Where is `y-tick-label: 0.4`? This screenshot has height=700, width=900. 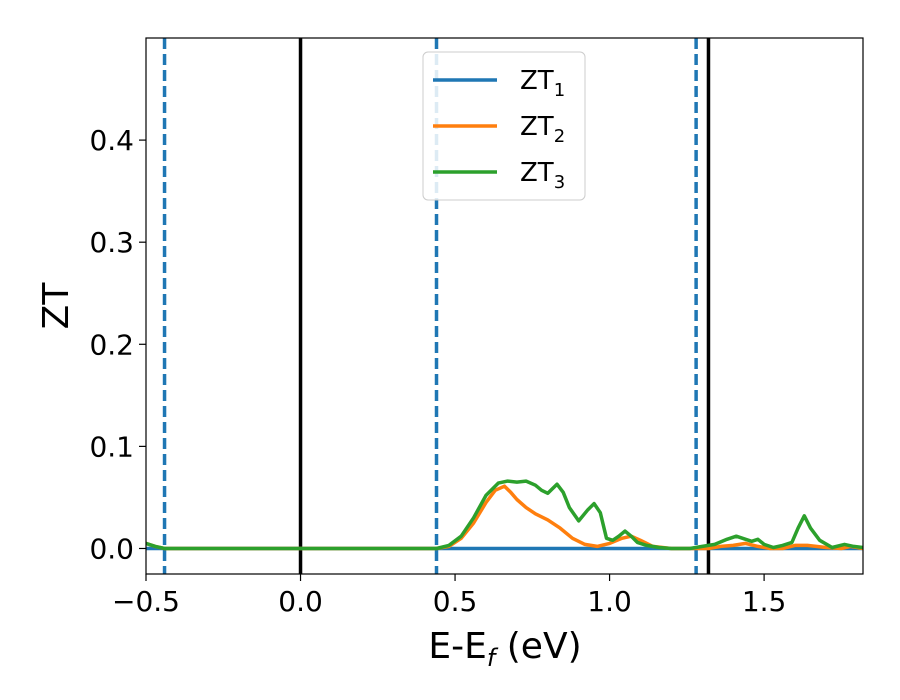
y-tick-label: 0.4 is located at coordinates (111, 140).